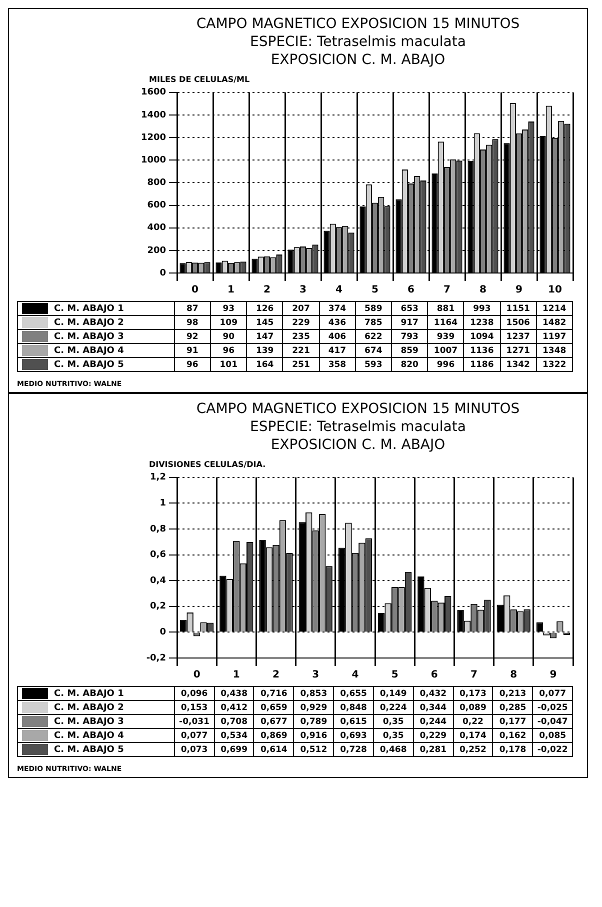 This screenshot has width=602, height=907. Describe the element at coordinates (153, 160) in the screenshot. I see `y-tick-label: 1000` at that location.